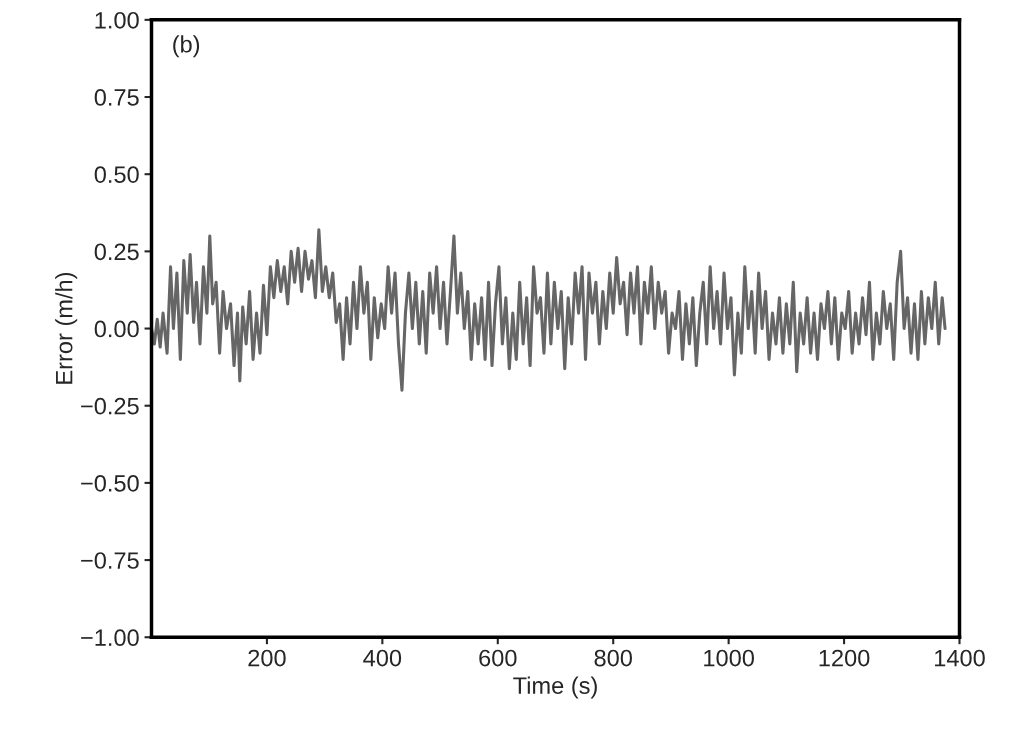 Image resolution: width=1010 pixels, height=735 pixels. Describe the element at coordinates (66, 328) in the screenshot. I see `y-axis-title: Error (m/h)` at that location.